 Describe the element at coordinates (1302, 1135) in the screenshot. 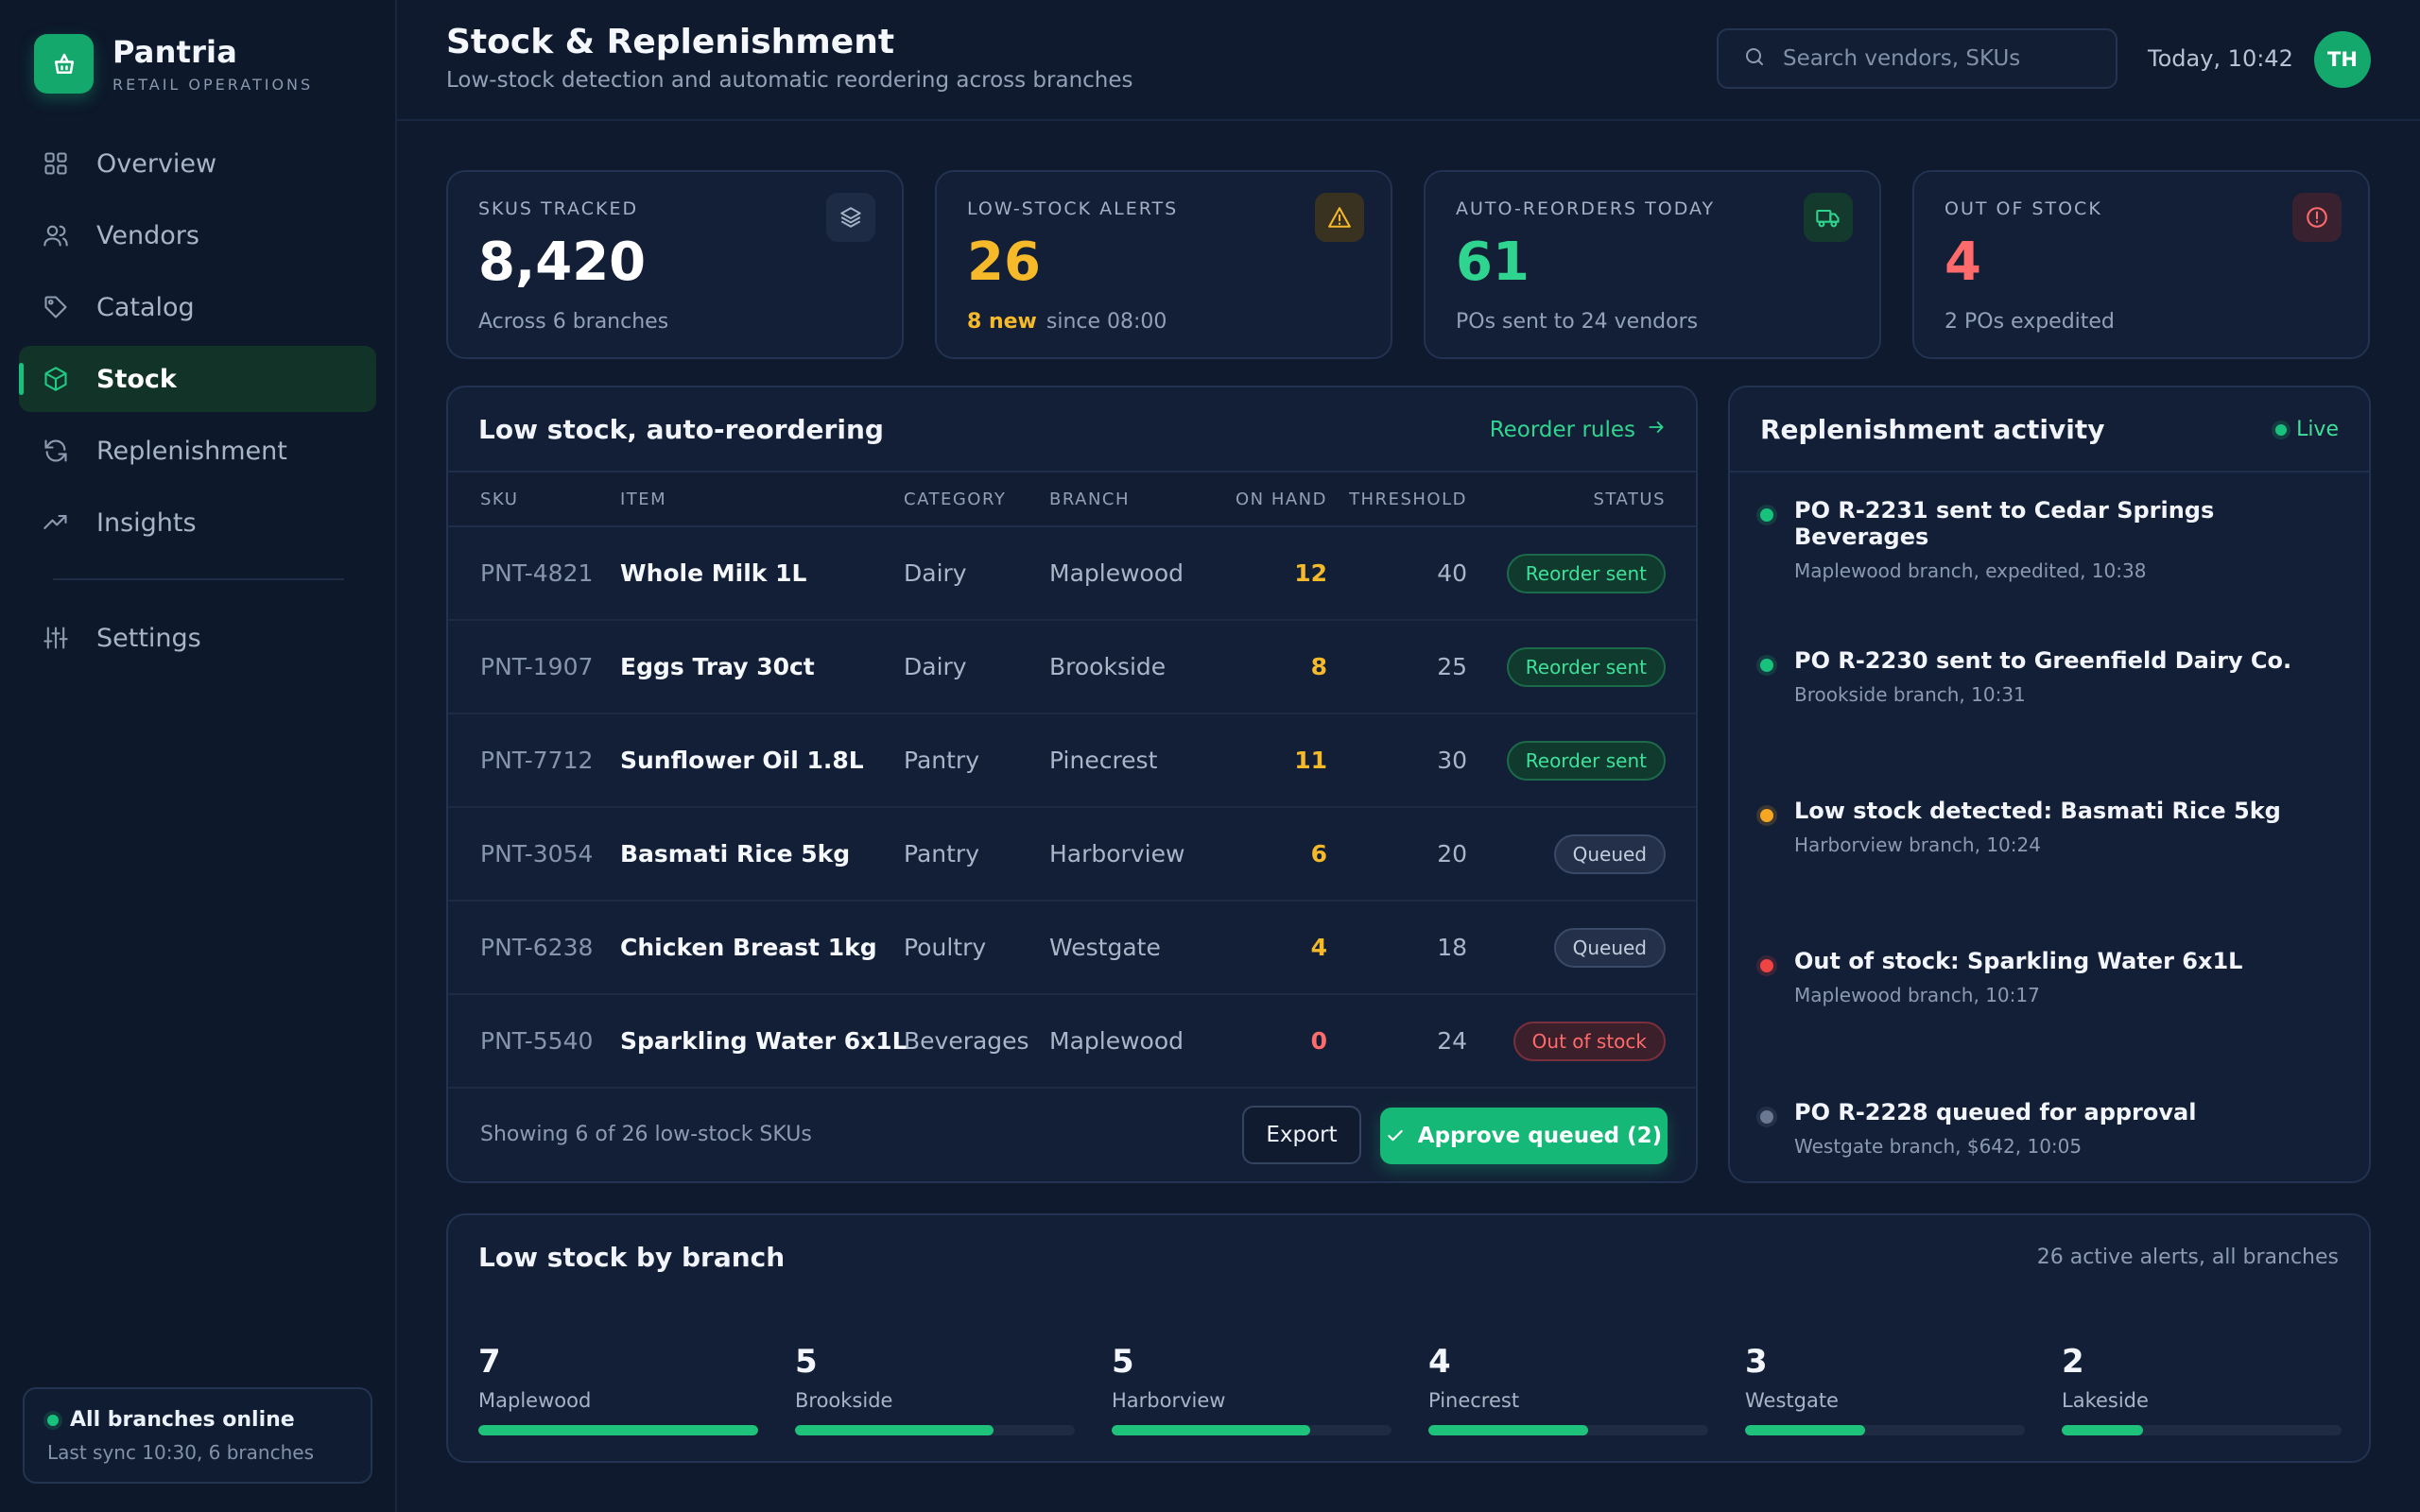

I see `export-button: Export` at that location.